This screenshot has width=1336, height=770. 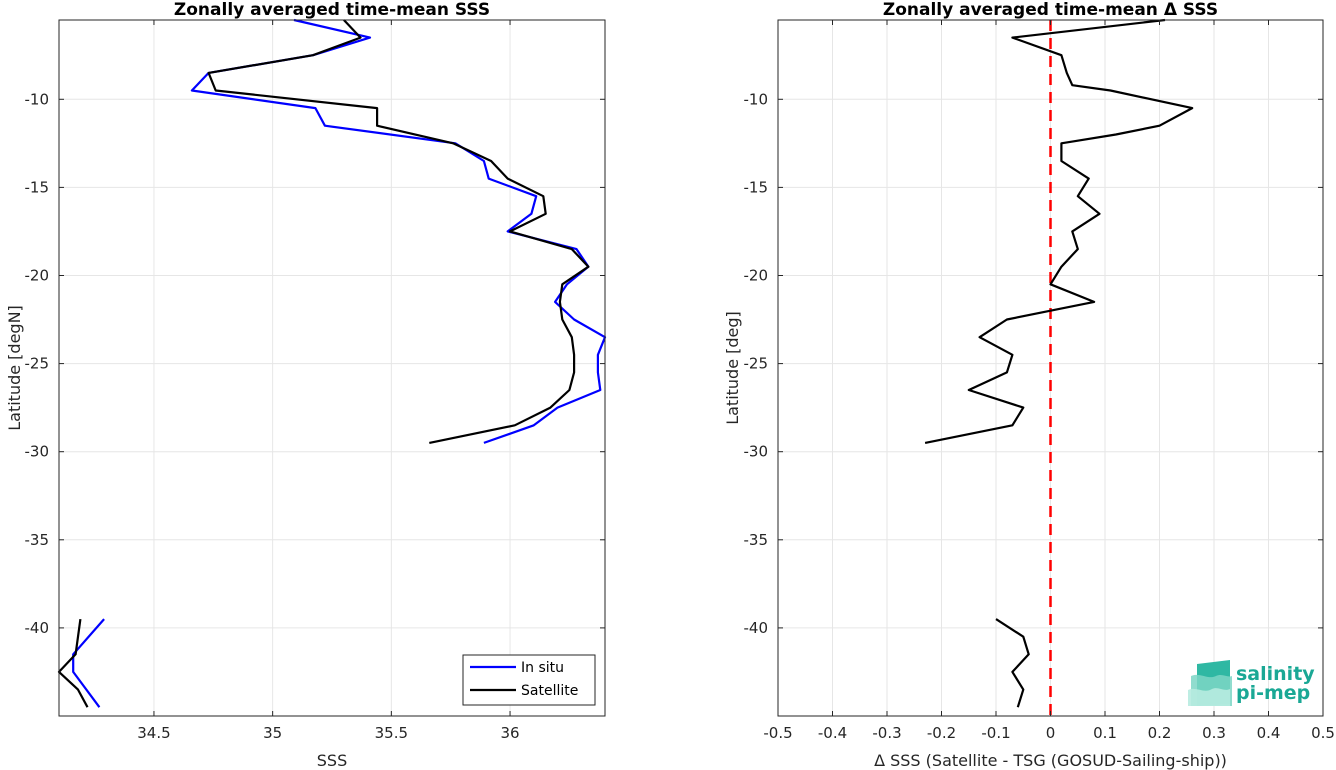 What do you see at coordinates (886, 733) in the screenshot?
I see `x-tick-label: -0.3` at bounding box center [886, 733].